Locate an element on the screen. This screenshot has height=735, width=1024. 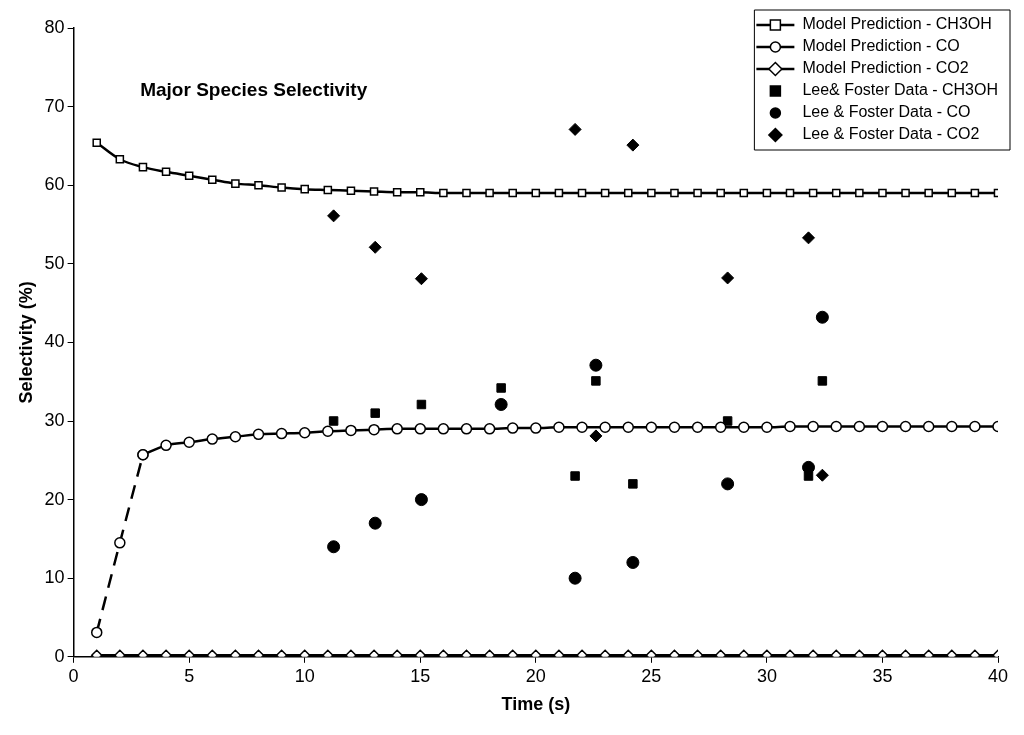
x-tick-label: 30 is located at coordinates (766, 675).